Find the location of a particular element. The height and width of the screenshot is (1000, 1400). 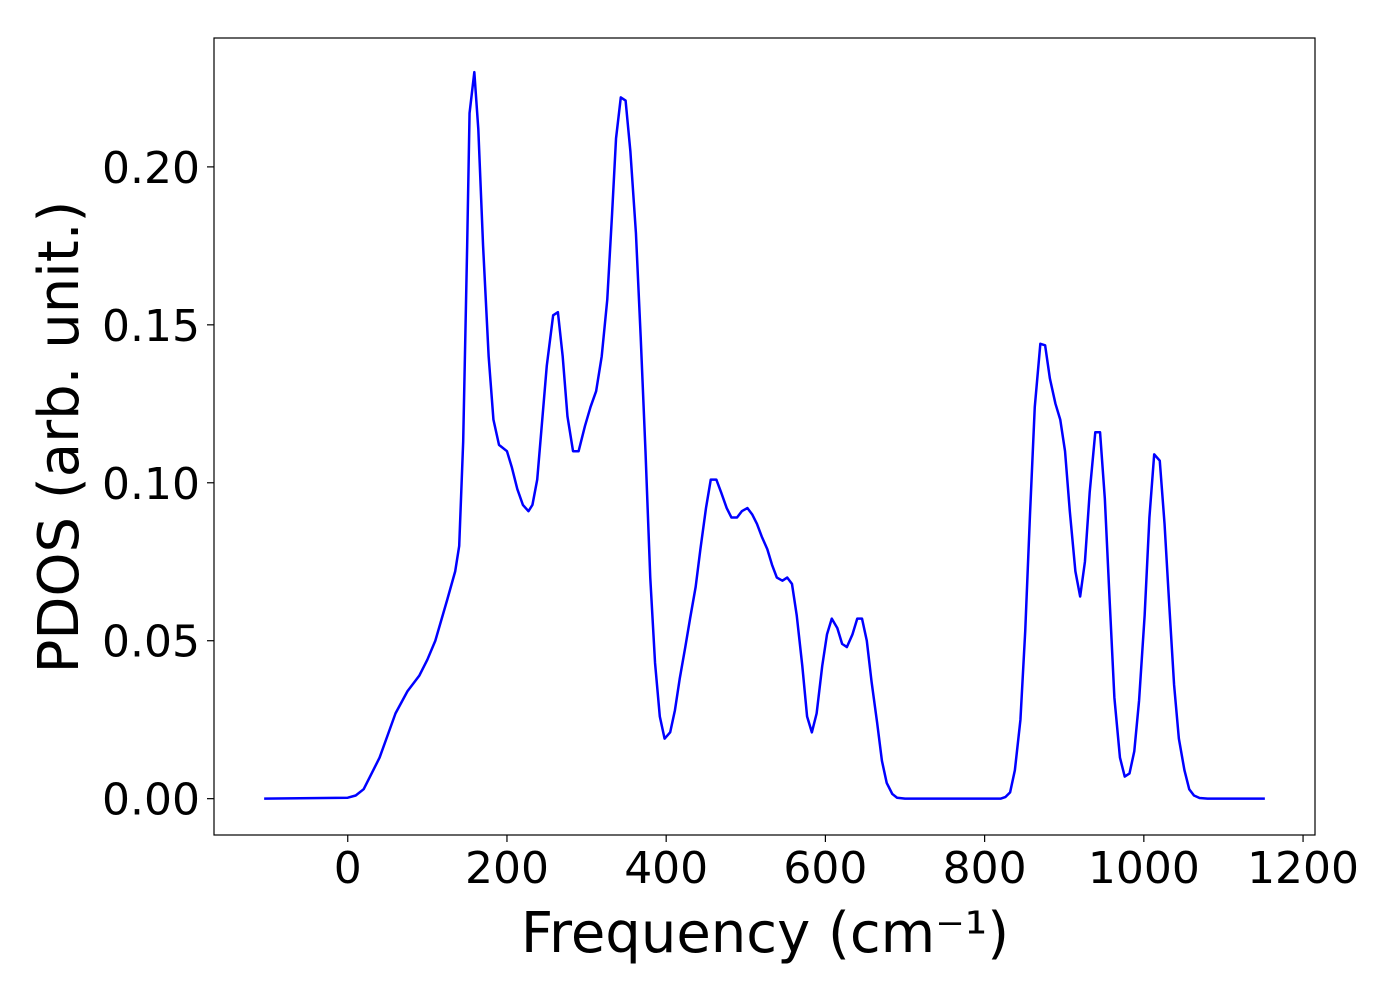

y-tick-label: 0.20 is located at coordinates (151, 168).